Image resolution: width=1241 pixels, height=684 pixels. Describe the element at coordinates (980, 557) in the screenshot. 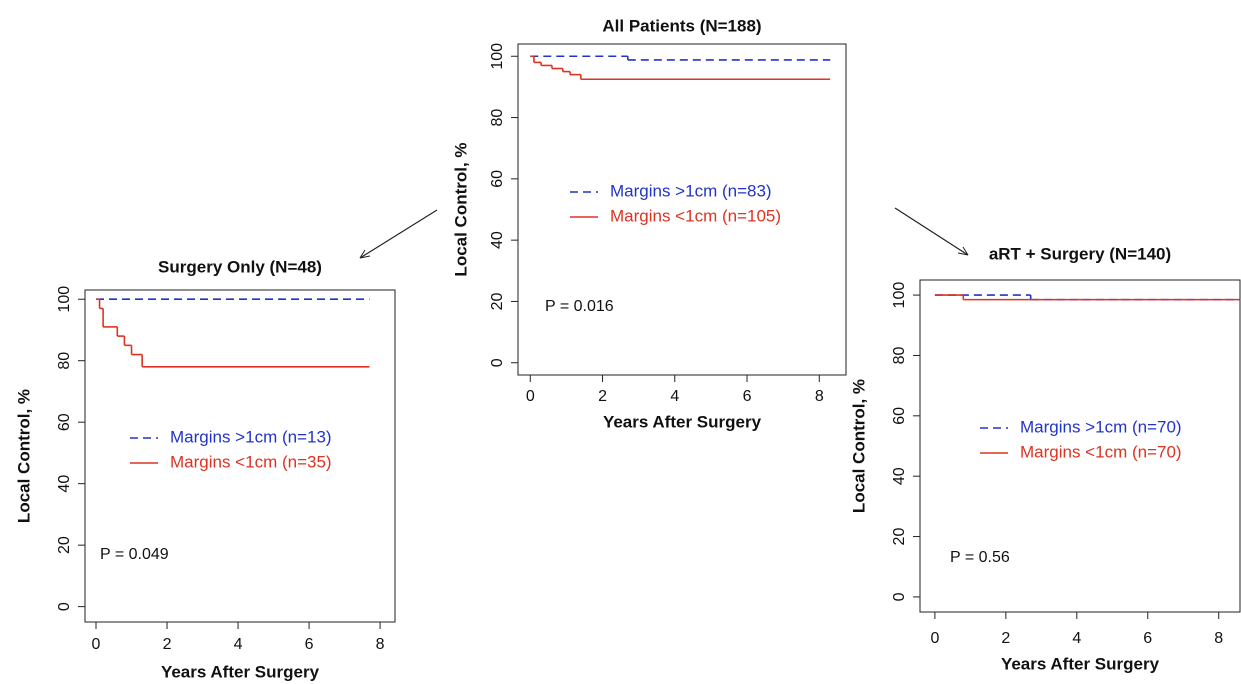

I see `p-value: P = 0.56` at that location.